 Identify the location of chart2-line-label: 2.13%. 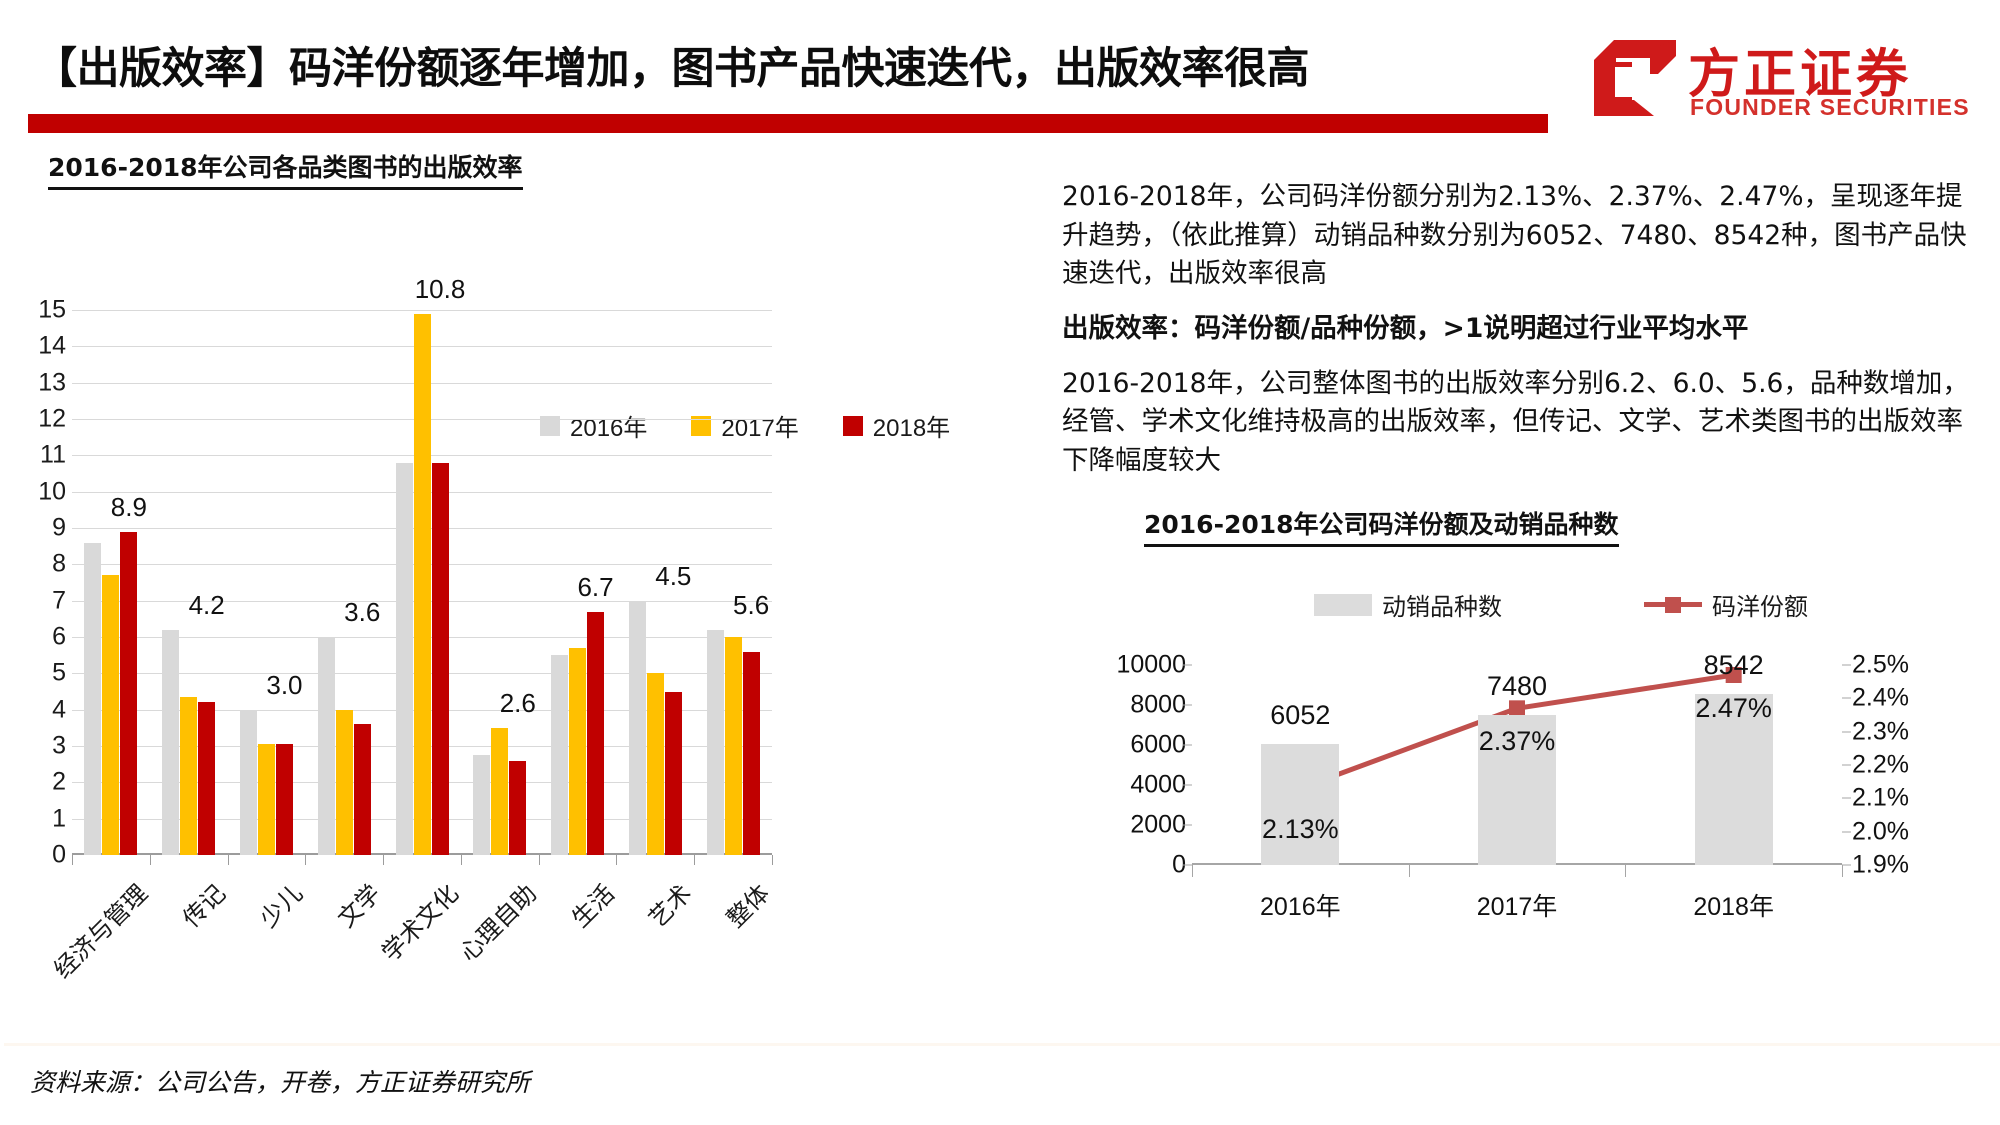
(1300, 829).